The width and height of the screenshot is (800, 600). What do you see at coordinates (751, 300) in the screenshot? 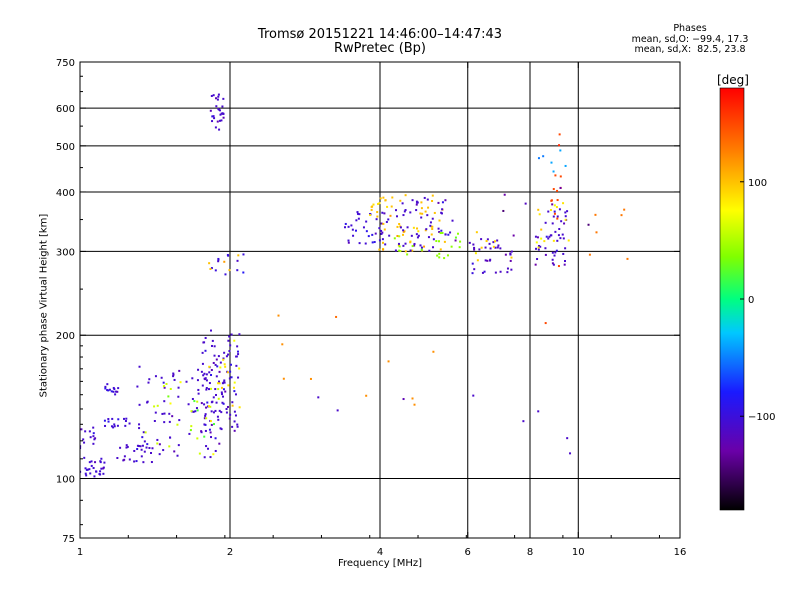
I see `colorbar-tick-label: 0` at bounding box center [751, 300].